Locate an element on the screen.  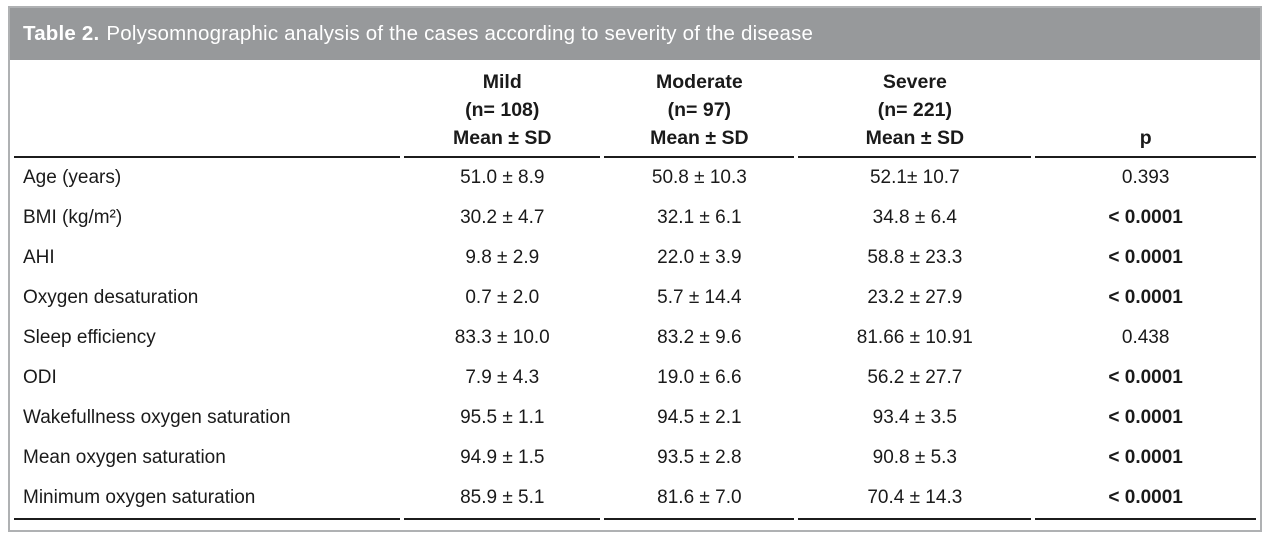
group-n: (n= 221) is located at coordinates (914, 110).